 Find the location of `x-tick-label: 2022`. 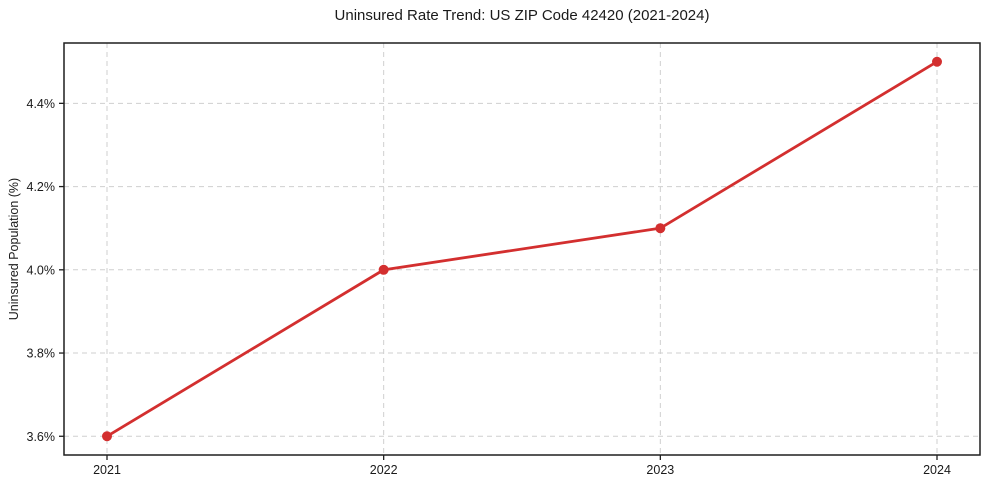

x-tick-label: 2022 is located at coordinates (384, 470).